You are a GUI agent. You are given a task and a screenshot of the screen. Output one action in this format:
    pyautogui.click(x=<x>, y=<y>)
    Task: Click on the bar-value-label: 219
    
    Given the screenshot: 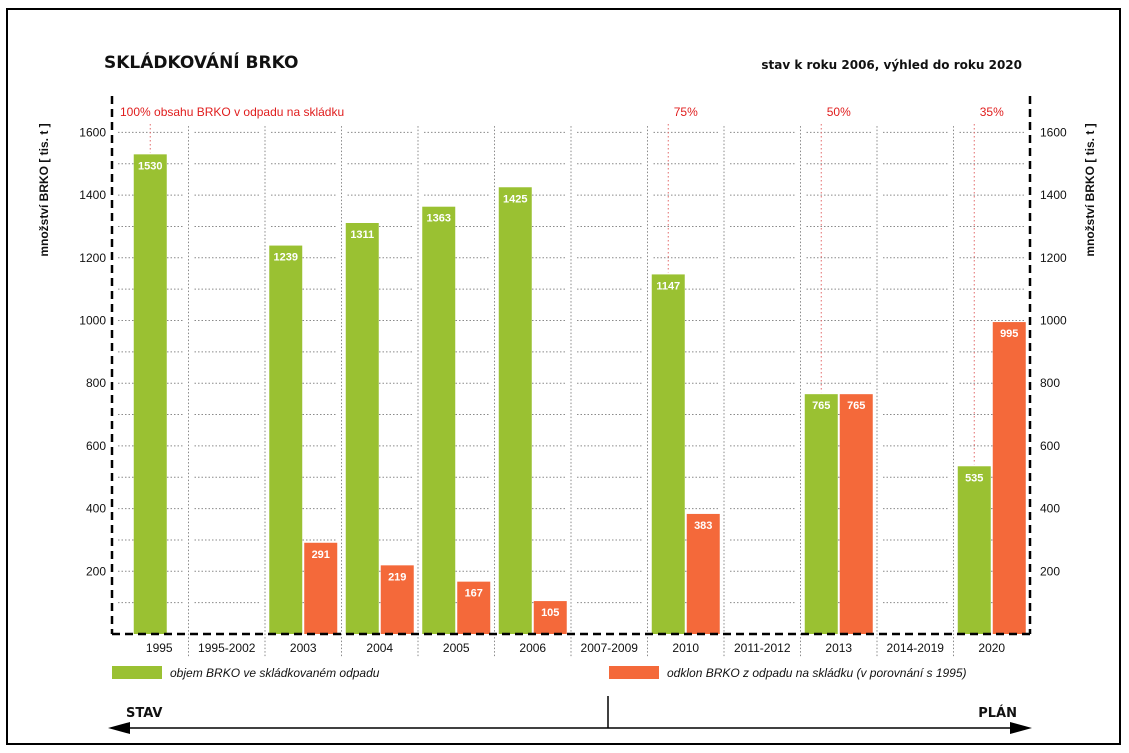 What is the action you would take?
    pyautogui.click(x=397, y=577)
    